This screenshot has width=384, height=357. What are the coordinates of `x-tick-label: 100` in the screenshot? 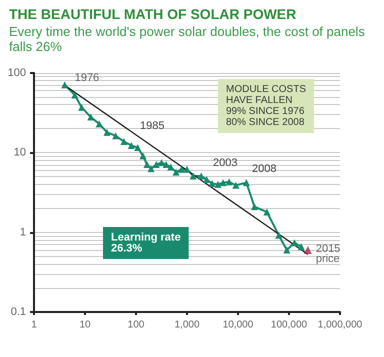 It's located at (136, 325).